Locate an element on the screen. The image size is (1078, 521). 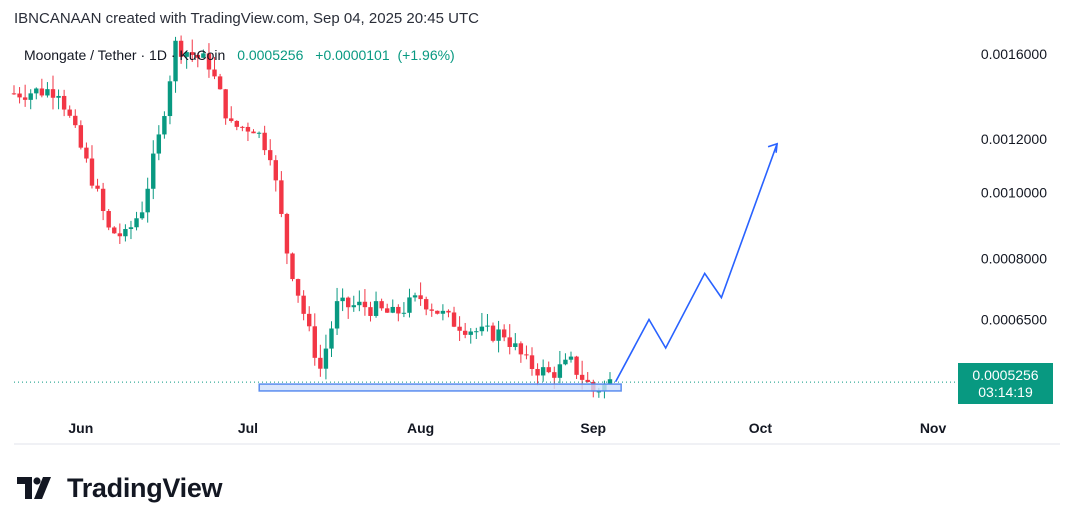
symbol-name: Moongate / Tether · 1D · KuCoin is located at coordinates (125, 55).